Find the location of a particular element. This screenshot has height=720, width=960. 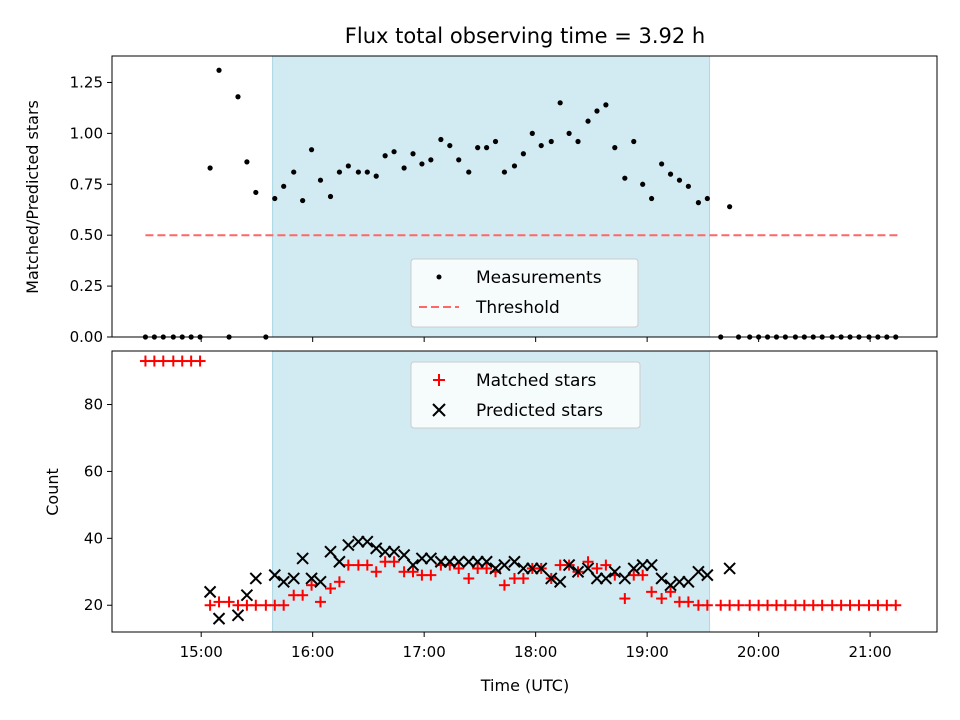

legend-measurements-marker is located at coordinates (439, 277).